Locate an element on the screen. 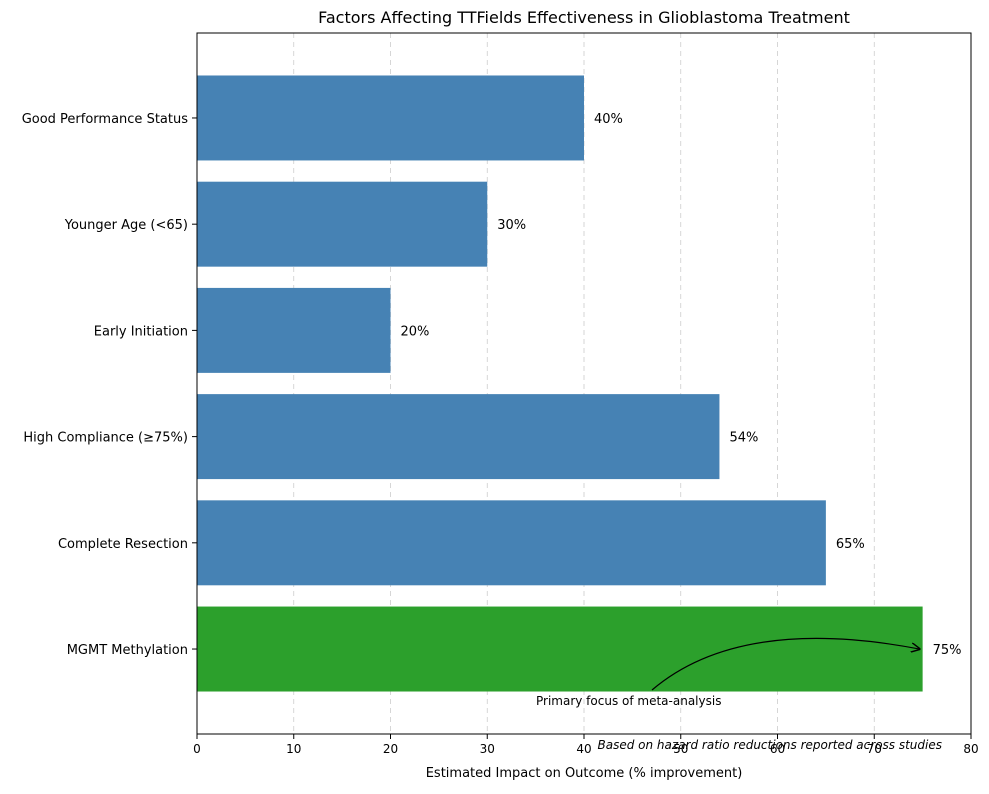 This screenshot has height=794, width=989. y-tick-label: High Compliance (≥75%) is located at coordinates (105, 438).